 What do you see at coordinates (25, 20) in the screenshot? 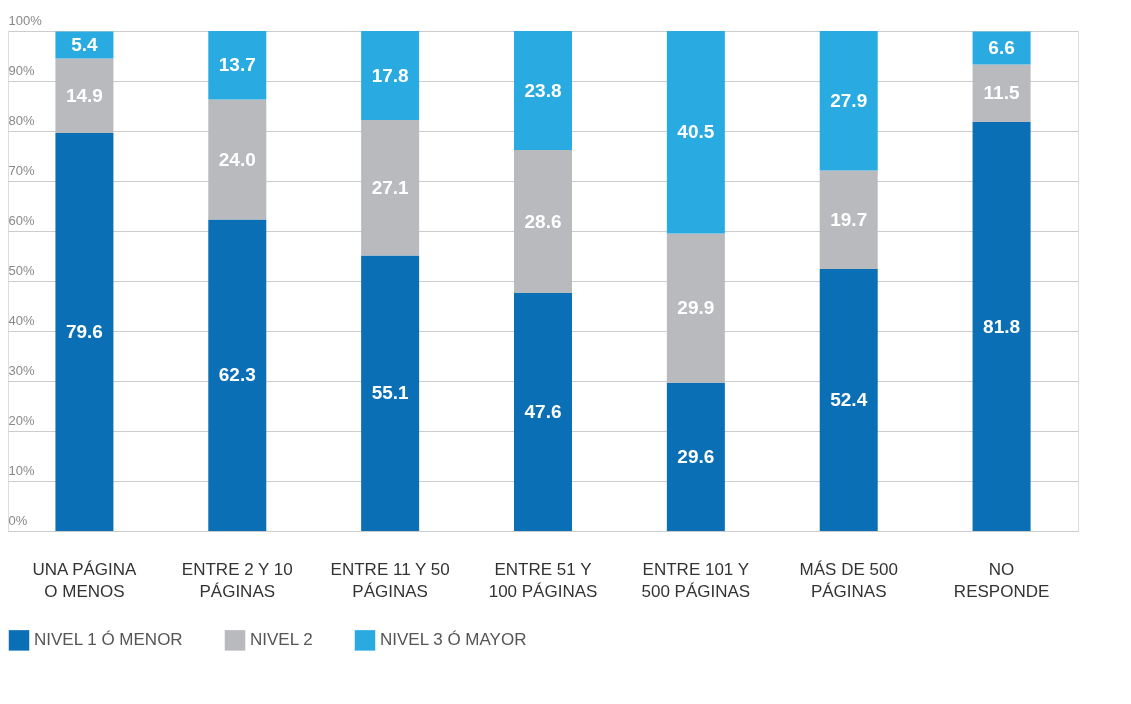
I see `y-tick-label: 100%` at bounding box center [25, 20].